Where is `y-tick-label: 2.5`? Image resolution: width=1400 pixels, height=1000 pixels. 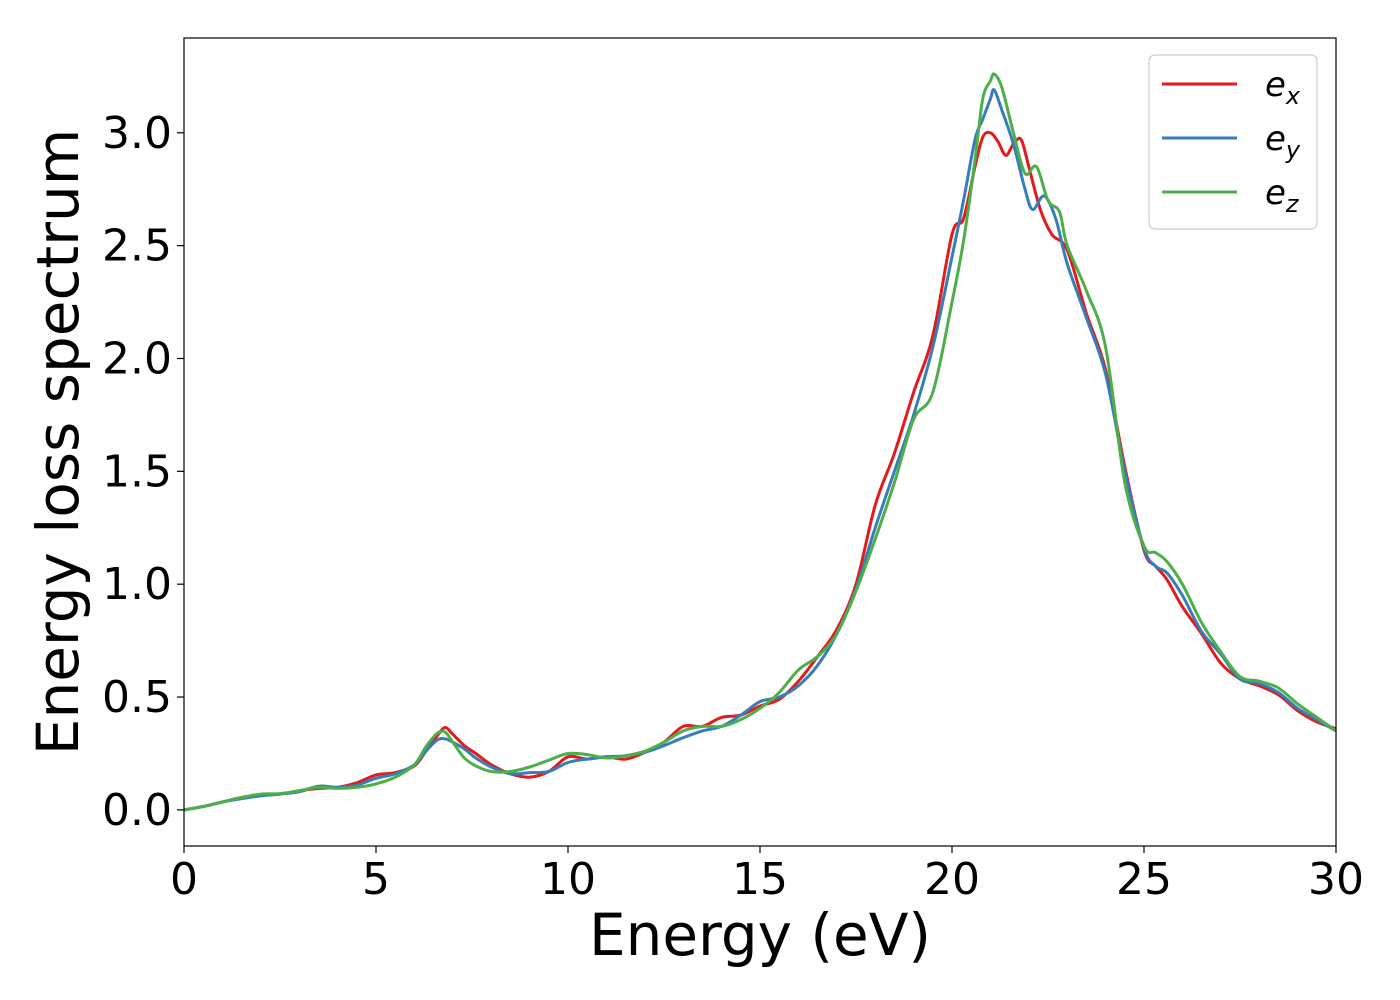
y-tick-label: 2.5 is located at coordinates (137, 246).